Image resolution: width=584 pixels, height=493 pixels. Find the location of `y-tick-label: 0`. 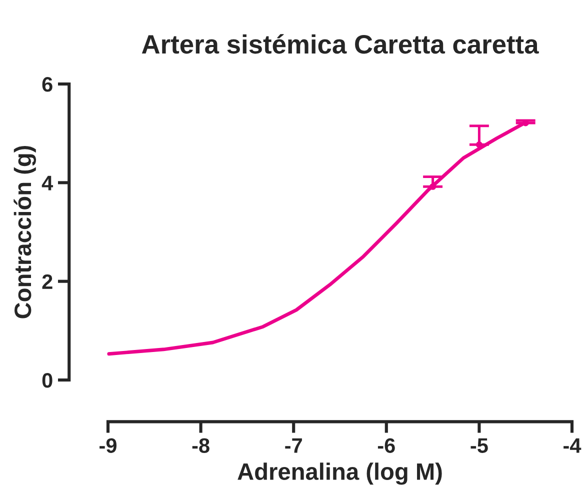

y-tick-label: 0 is located at coordinates (47, 380).